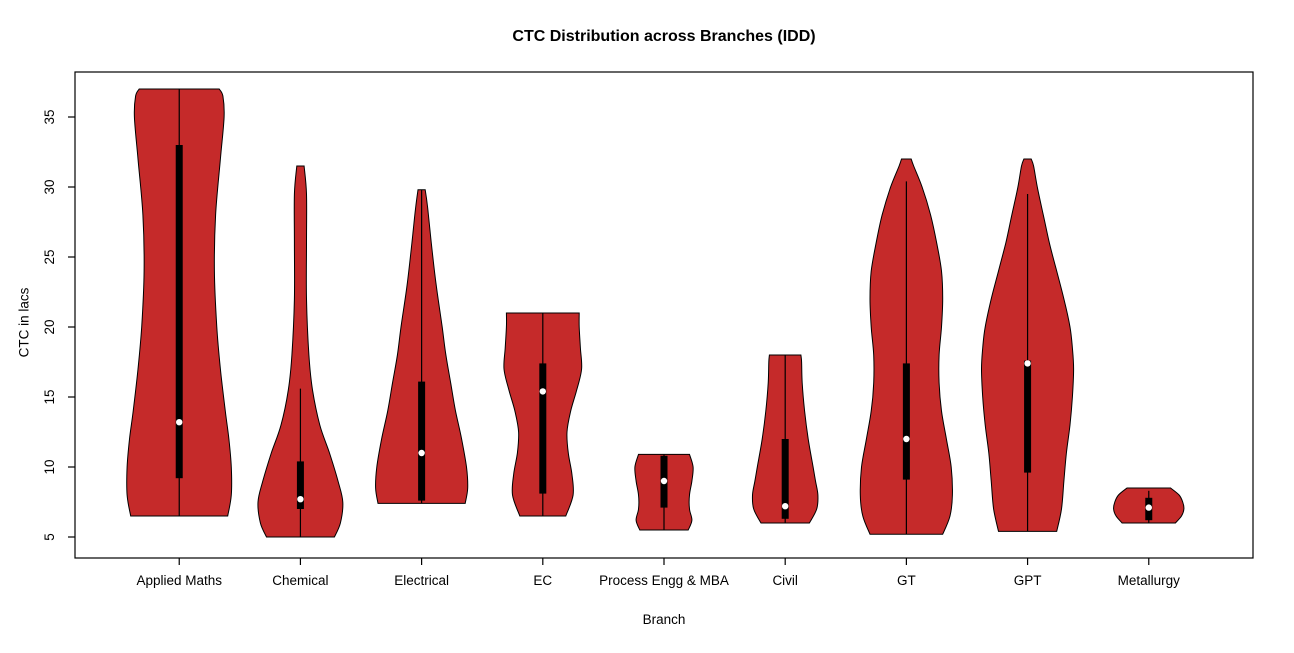 Image resolution: width=1294 pixels, height=653 pixels. I want to click on x-tick-label: GPT, so click(1028, 580).